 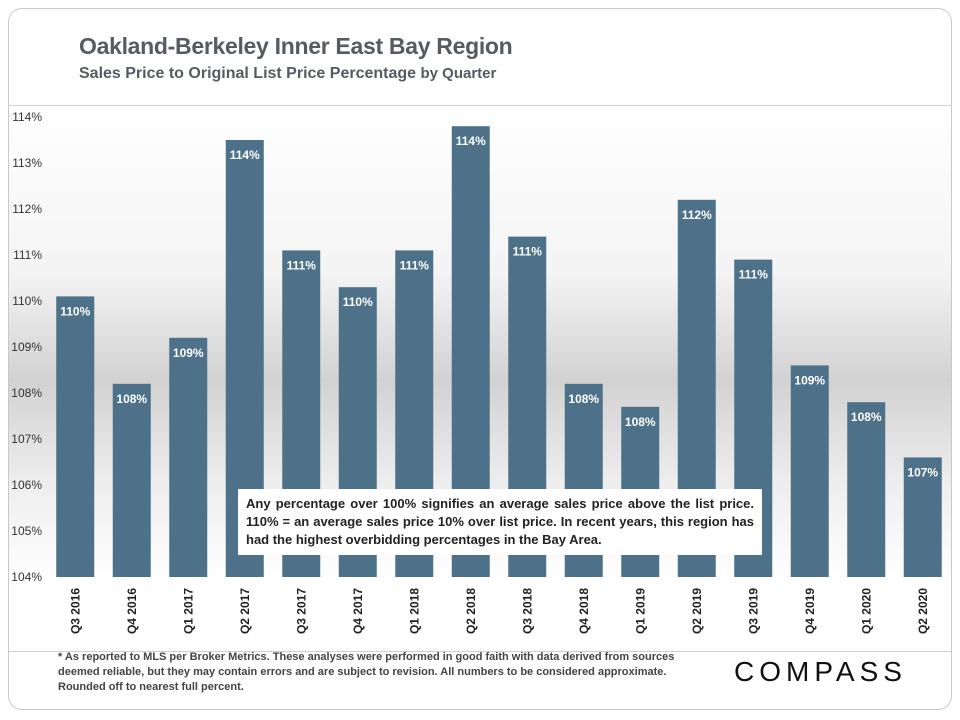 I want to click on x-tick-label: Q1 2017, so click(x=188, y=611).